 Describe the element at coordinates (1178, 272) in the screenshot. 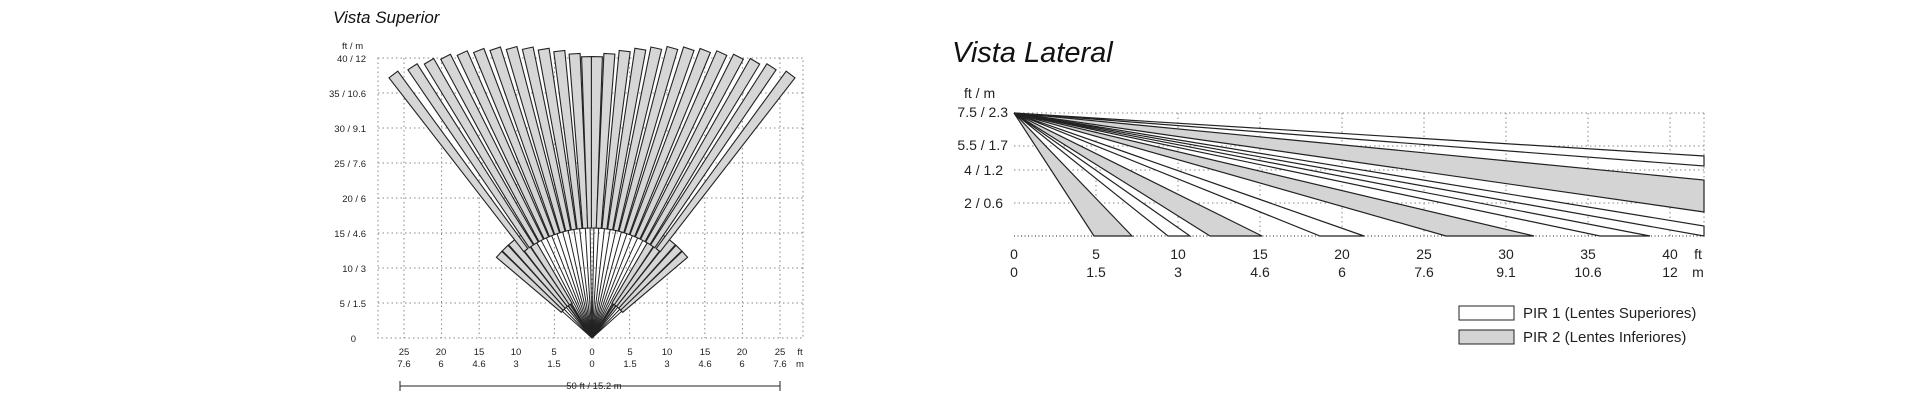

I see `side-x-tick-m: 3` at that location.